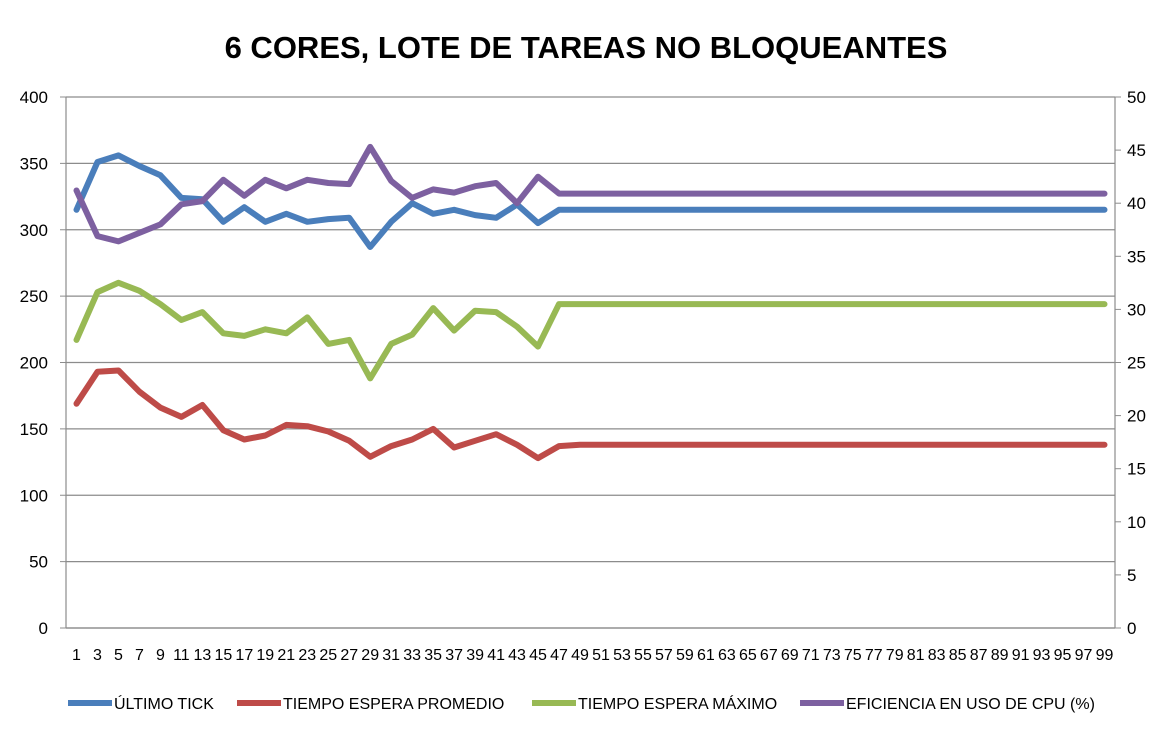 The width and height of the screenshot is (1173, 740). Describe the element at coordinates (370, 655) in the screenshot. I see `x-tick-label: 29` at that location.